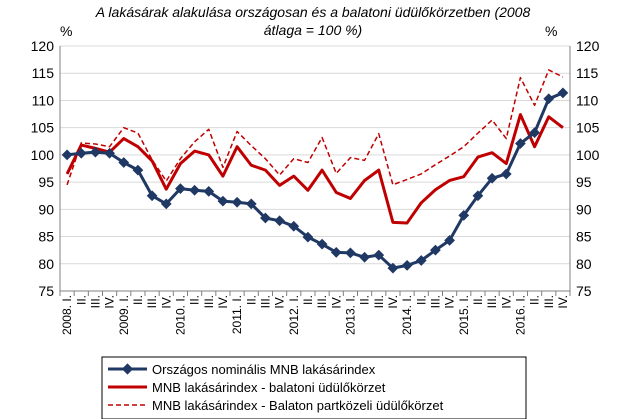  I want to click on x-tick-label: 2008. I., so click(67, 315).